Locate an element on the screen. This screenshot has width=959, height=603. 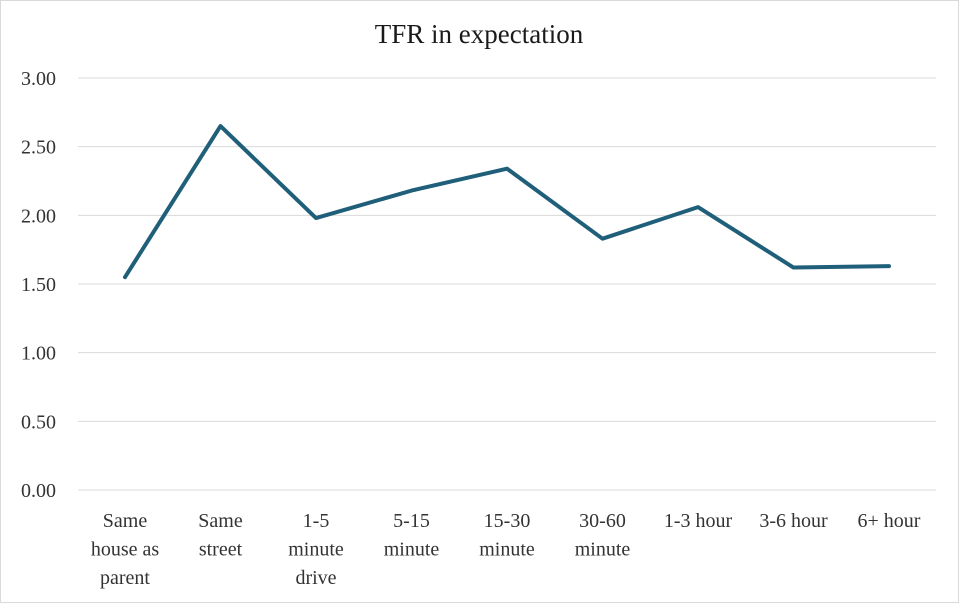
x-tick-label: 3-6 hour is located at coordinates (793, 521).